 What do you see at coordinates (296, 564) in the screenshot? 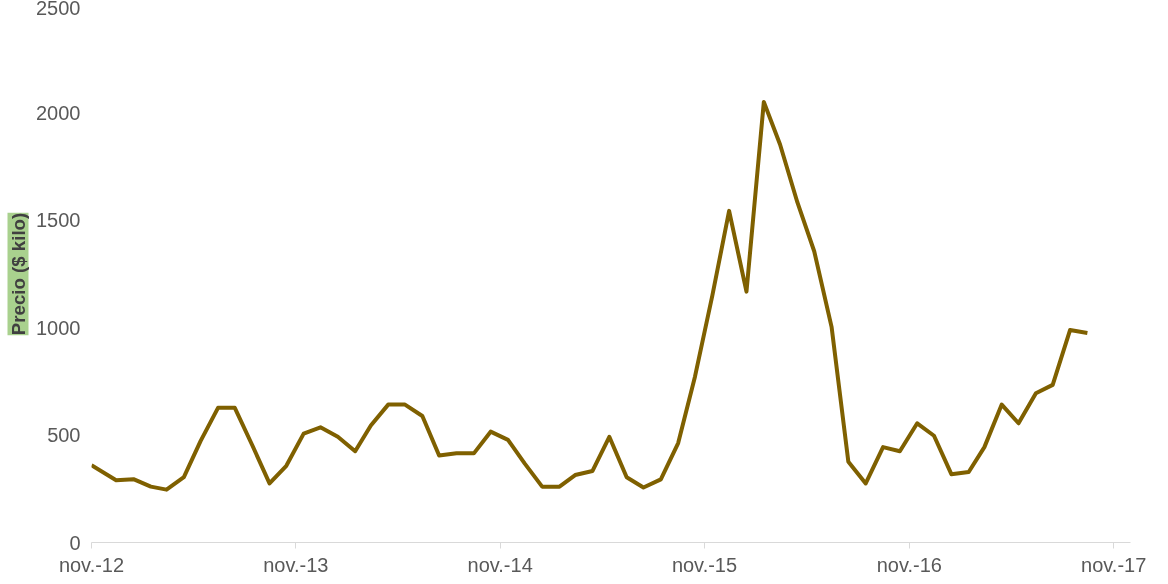
I see `x-tick-label: nov.-13` at bounding box center [296, 564].